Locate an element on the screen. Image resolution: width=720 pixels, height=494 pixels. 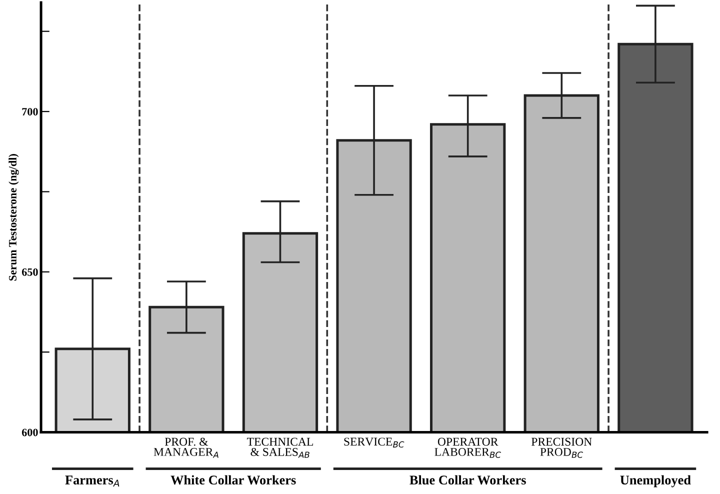
x-tick-label: PROF. & MANAGER$_{A}$ is located at coordinates (186, 448).